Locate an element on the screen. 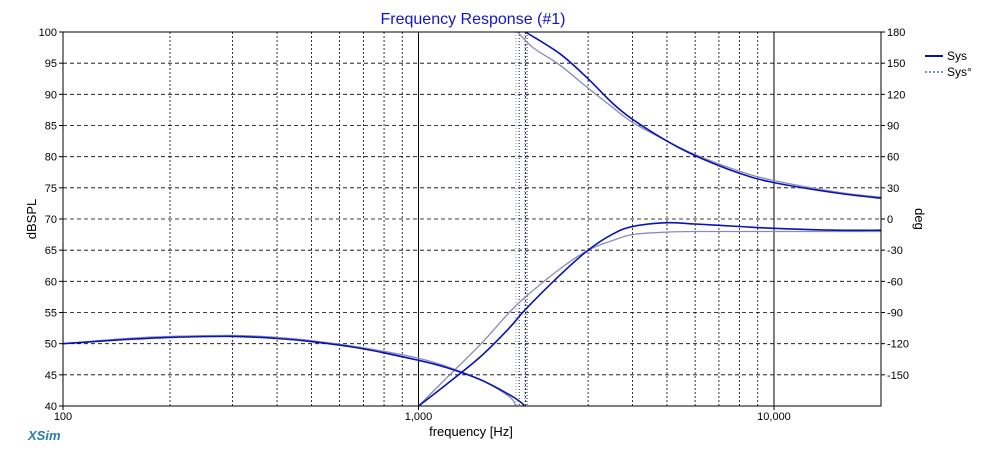  y2-axis-label: deg is located at coordinates (919, 219).